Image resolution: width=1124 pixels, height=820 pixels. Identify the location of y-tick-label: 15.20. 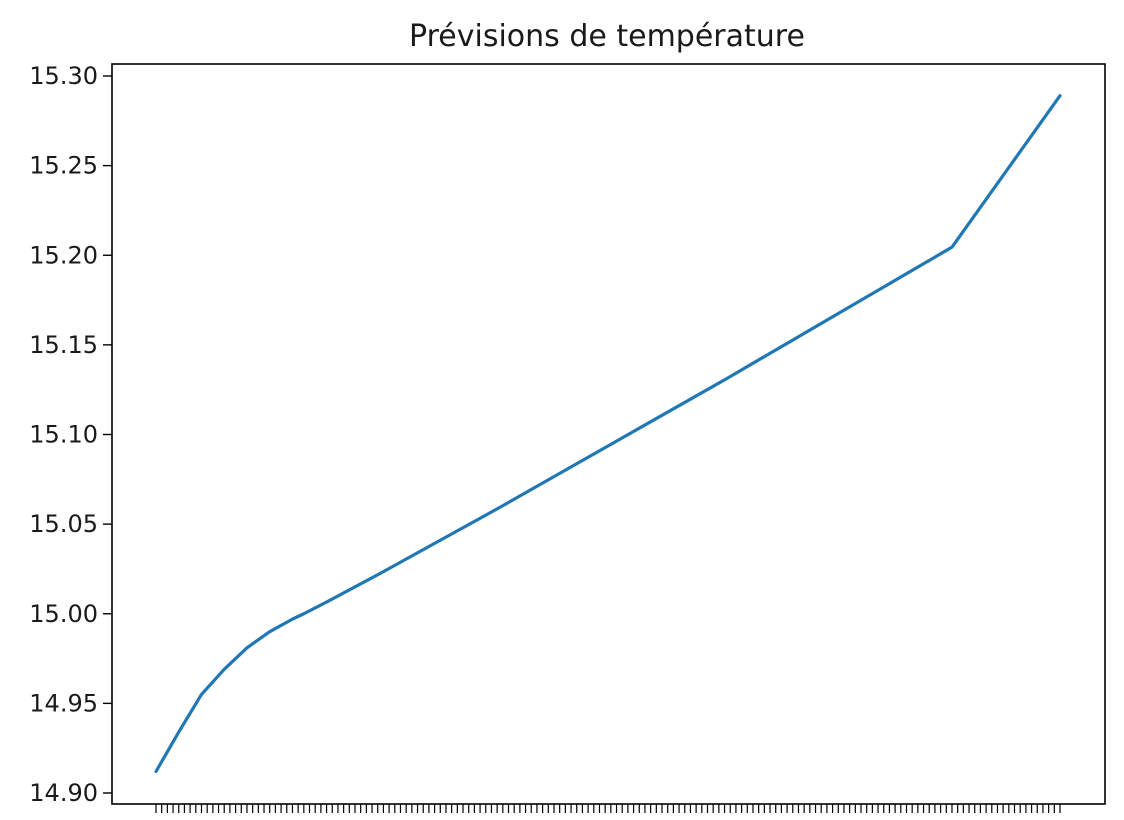
(63, 255).